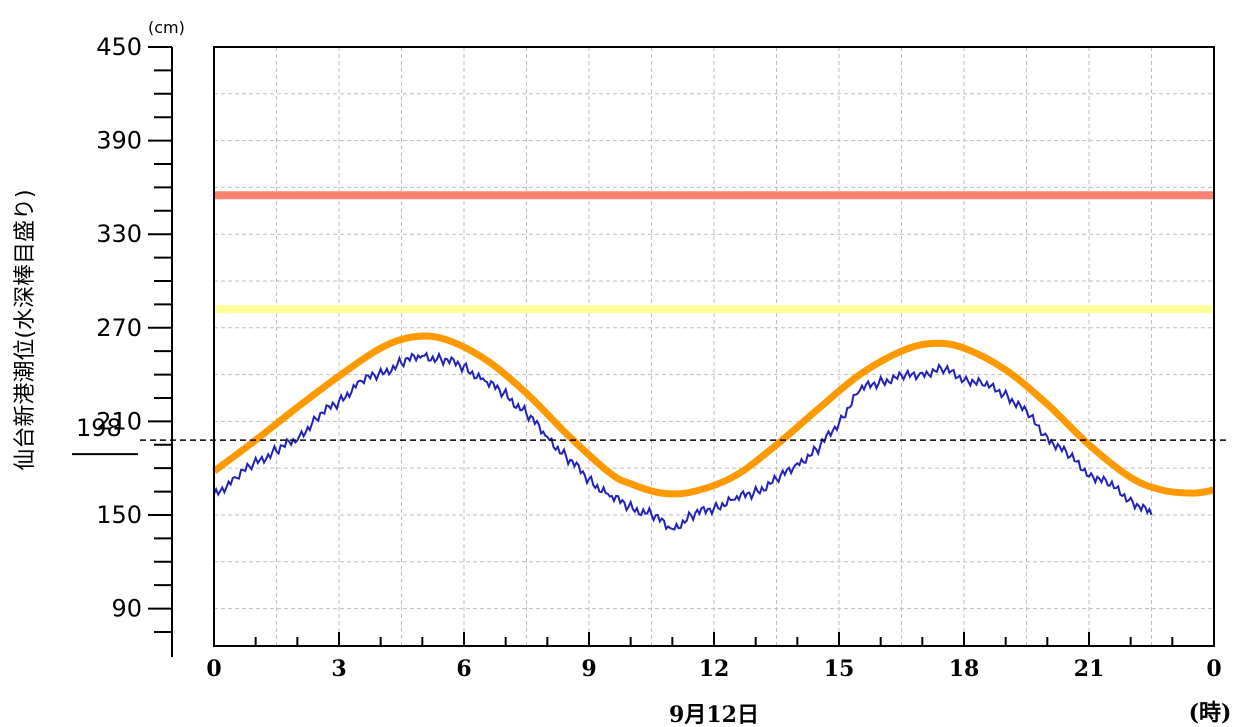 Image resolution: width=1245 pixels, height=727 pixels. What do you see at coordinates (1089, 669) in the screenshot?
I see `x-tick-label: 21` at bounding box center [1089, 669].